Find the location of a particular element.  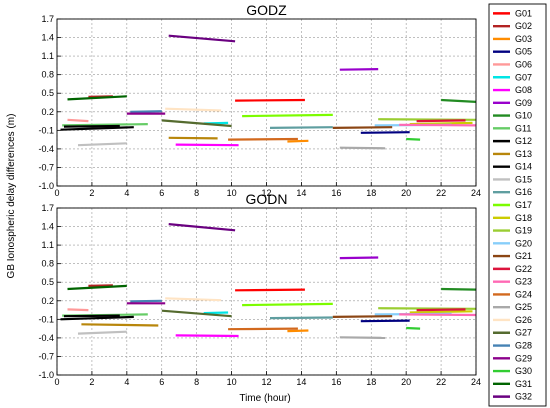

series-line-g01 is located at coordinates (270, 100).